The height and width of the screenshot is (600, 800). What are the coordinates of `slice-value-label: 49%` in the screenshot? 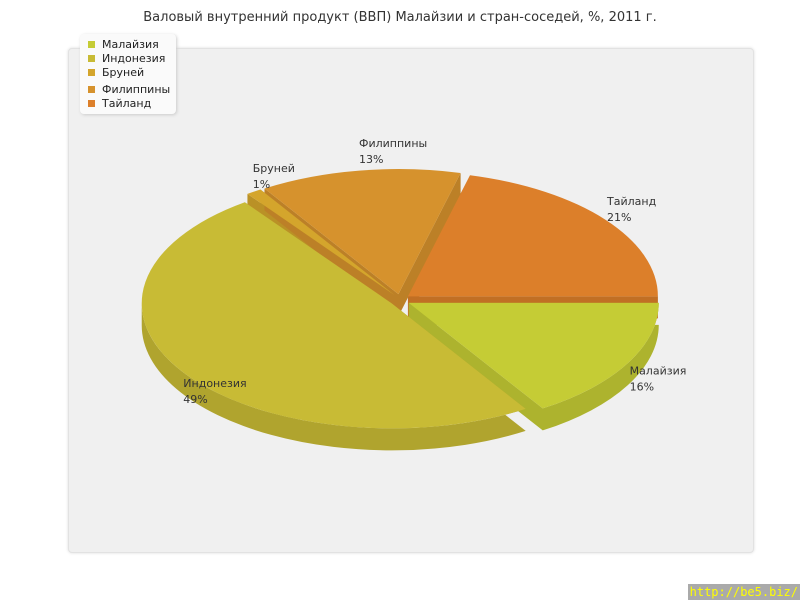 It's located at (195, 399).